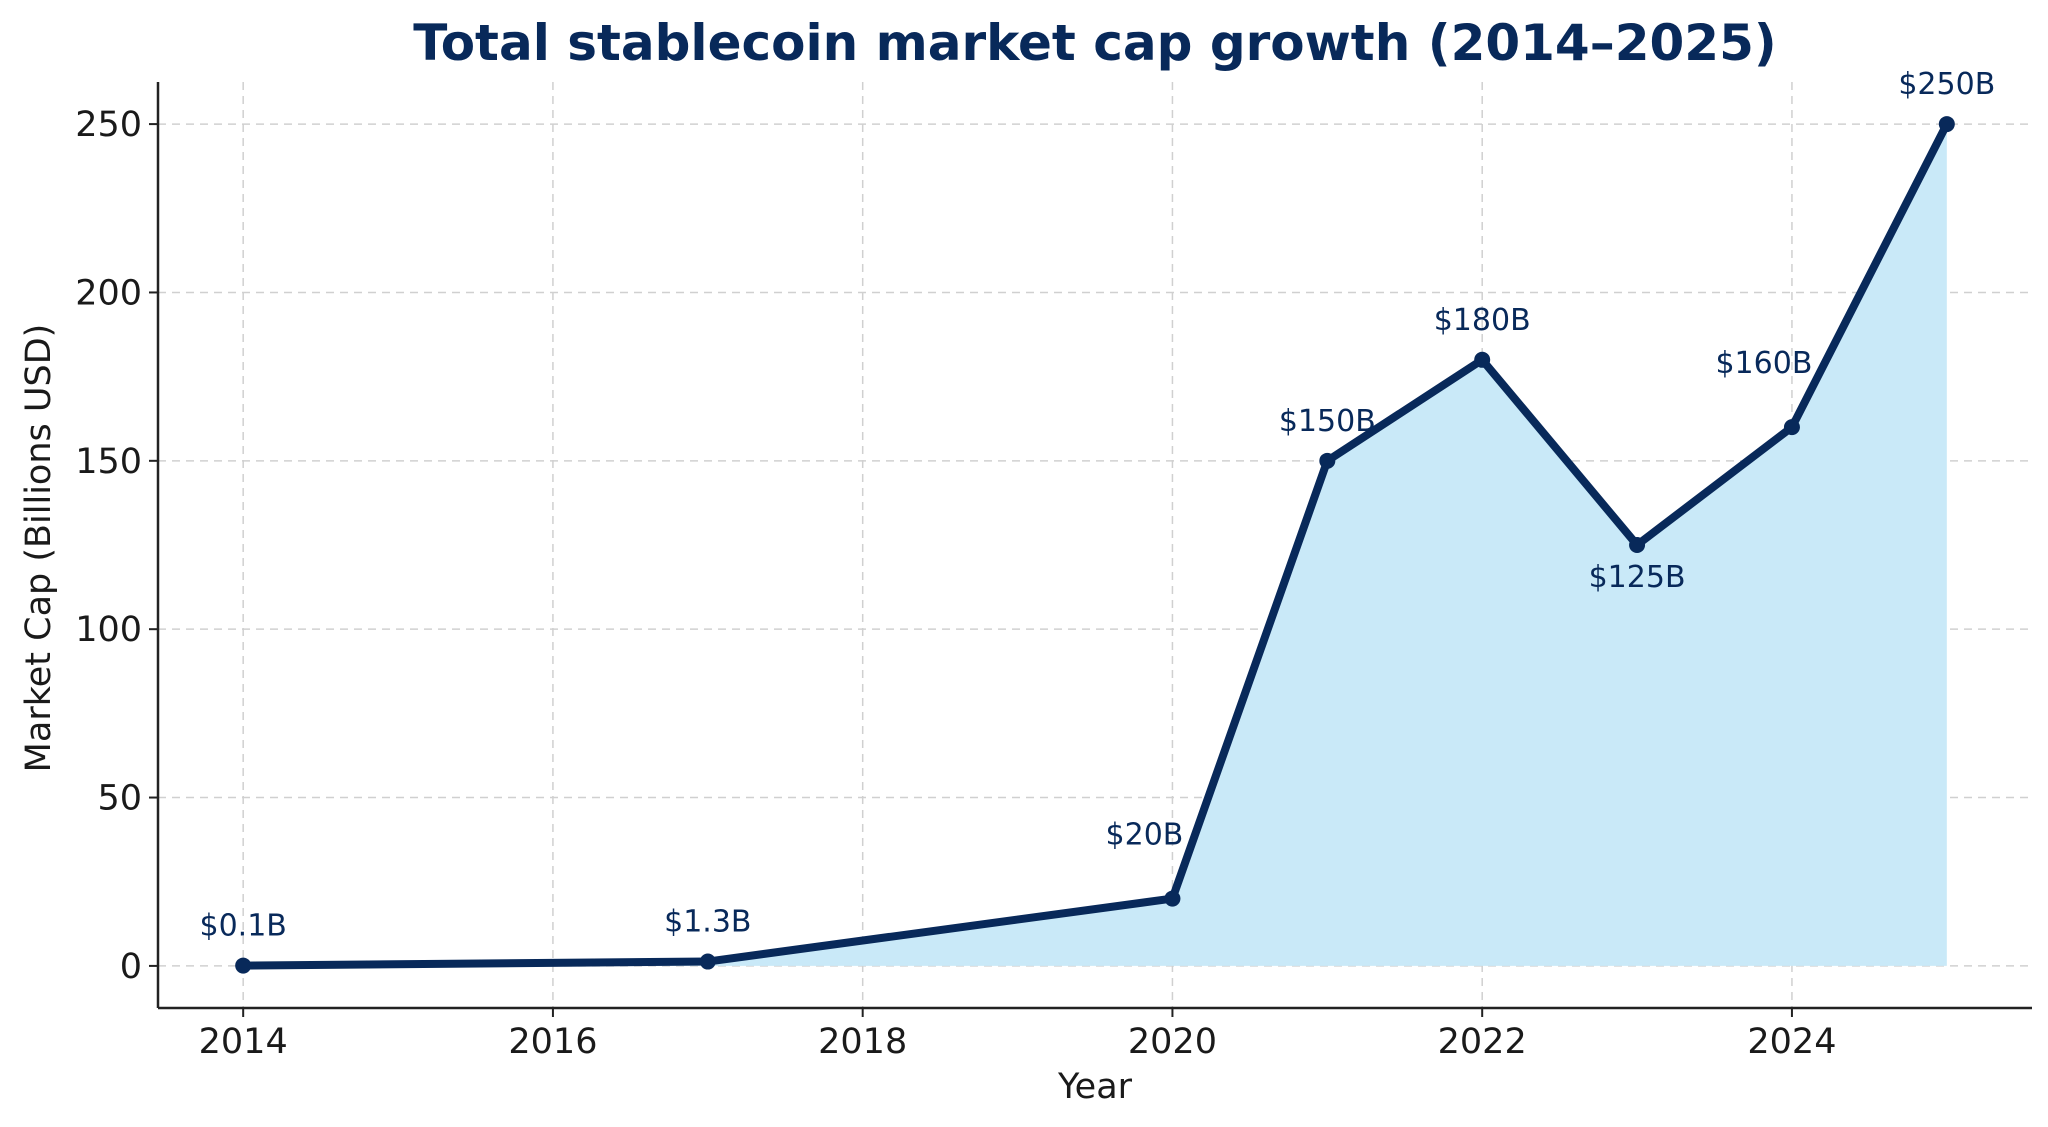 This screenshot has width=2048, height=1127. Describe the element at coordinates (552, 1042) in the screenshot. I see `x-tick-label: 2016` at that location.